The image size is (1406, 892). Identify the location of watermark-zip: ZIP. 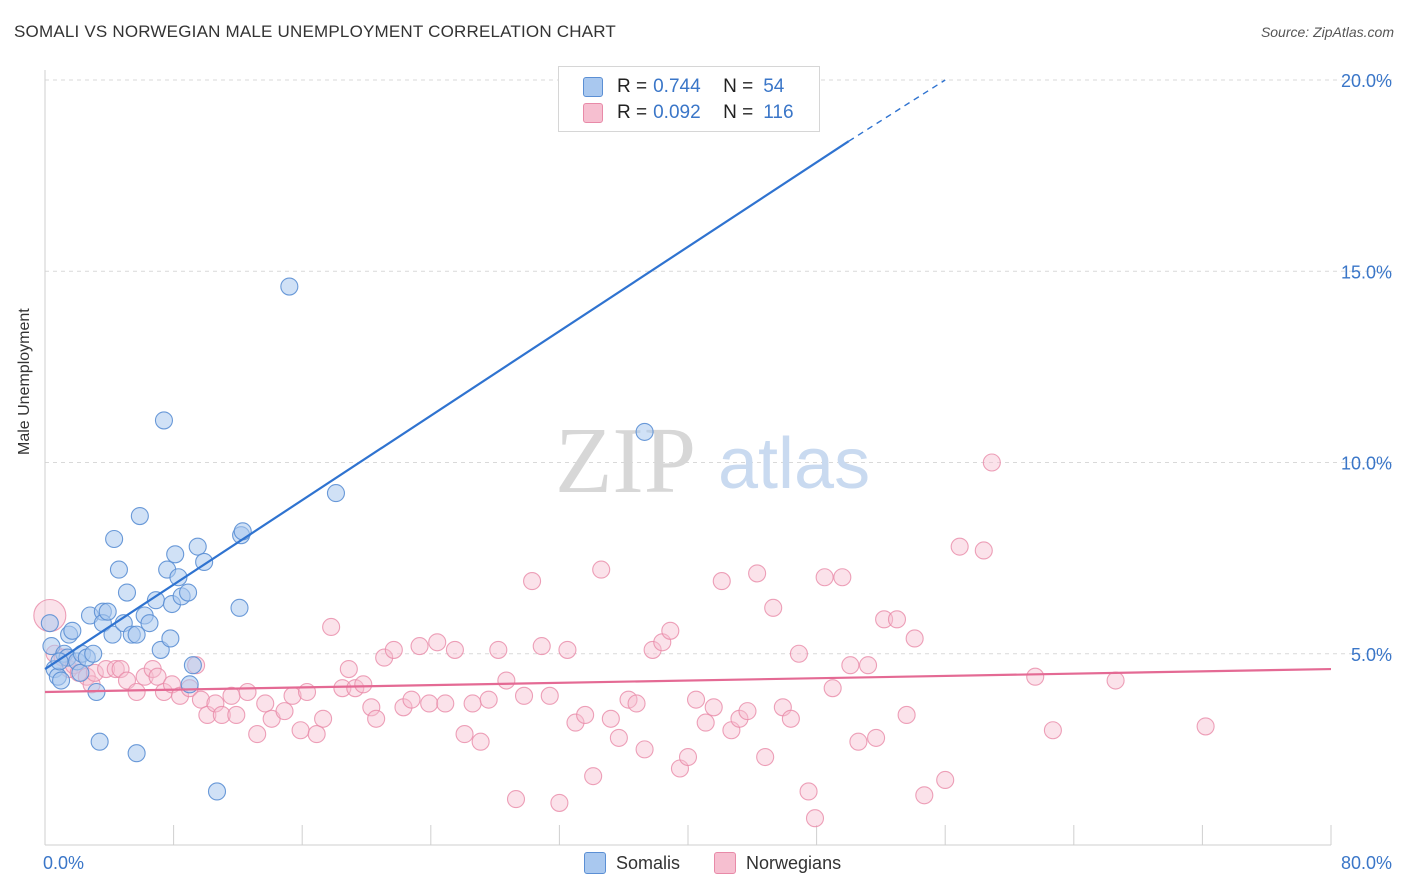
(625, 461).